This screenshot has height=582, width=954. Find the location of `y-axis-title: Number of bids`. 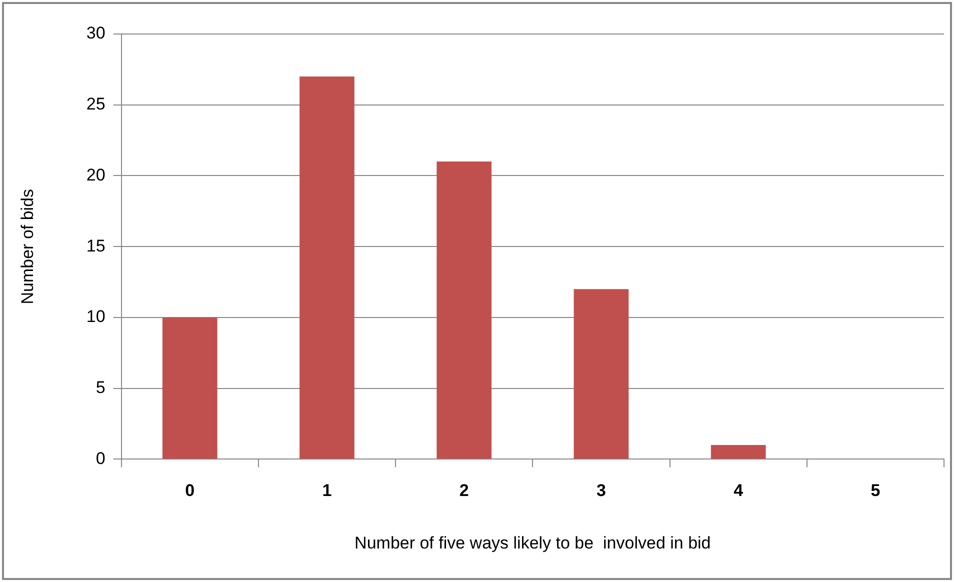

y-axis-title: Number of bids is located at coordinates (27, 246).